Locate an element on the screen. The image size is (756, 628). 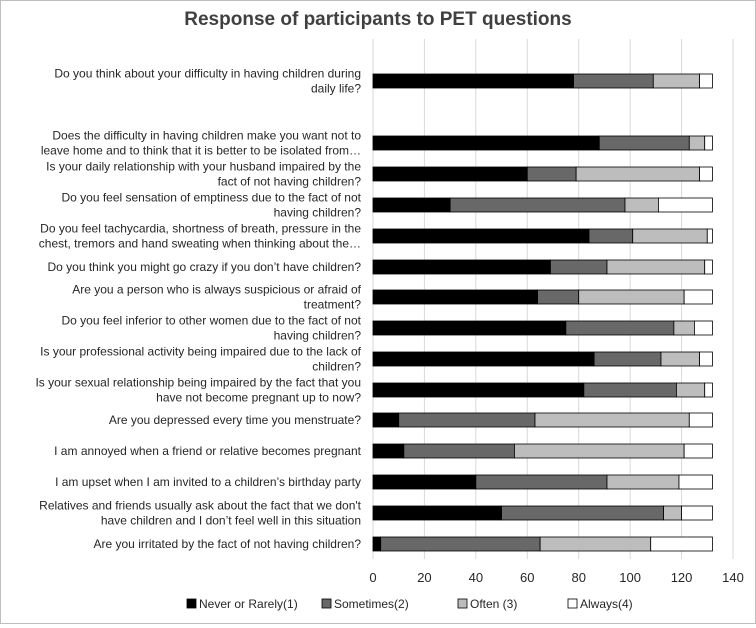
x-tick-label-40: 40 is located at coordinates (476, 577).